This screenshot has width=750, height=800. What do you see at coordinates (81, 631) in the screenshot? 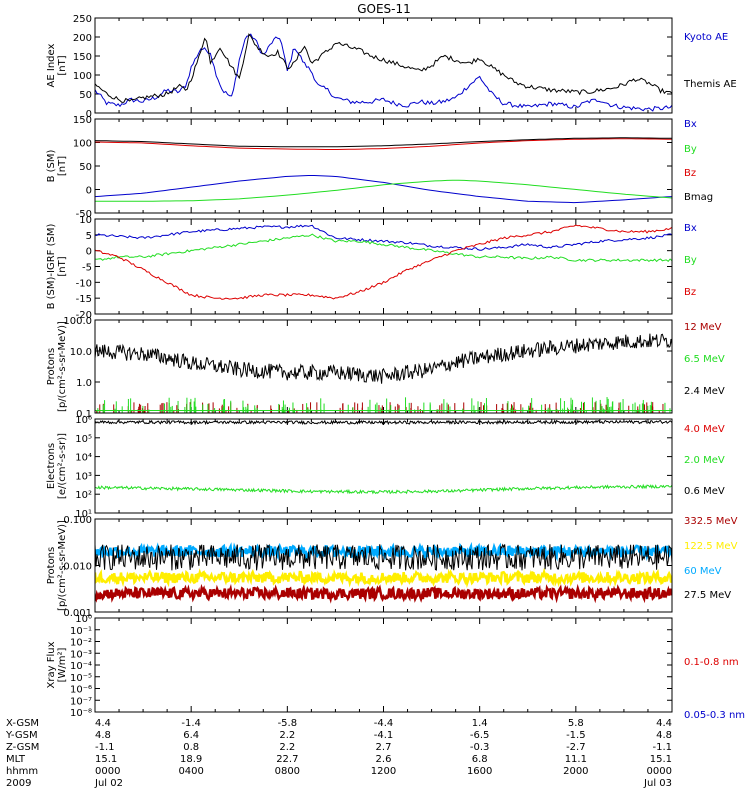
I see `y-tick-label: 10⁻¹` at bounding box center [81, 631].